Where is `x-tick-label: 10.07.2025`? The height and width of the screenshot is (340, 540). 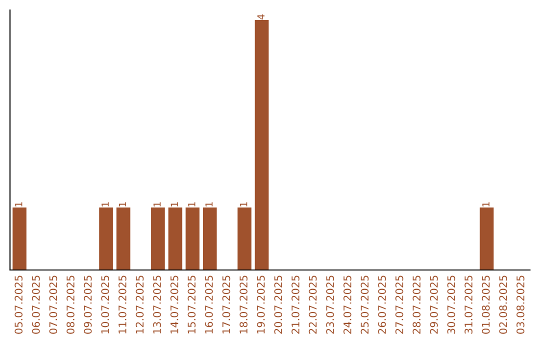
x-tick-label: 10.07.2025 is located at coordinates (105, 305).